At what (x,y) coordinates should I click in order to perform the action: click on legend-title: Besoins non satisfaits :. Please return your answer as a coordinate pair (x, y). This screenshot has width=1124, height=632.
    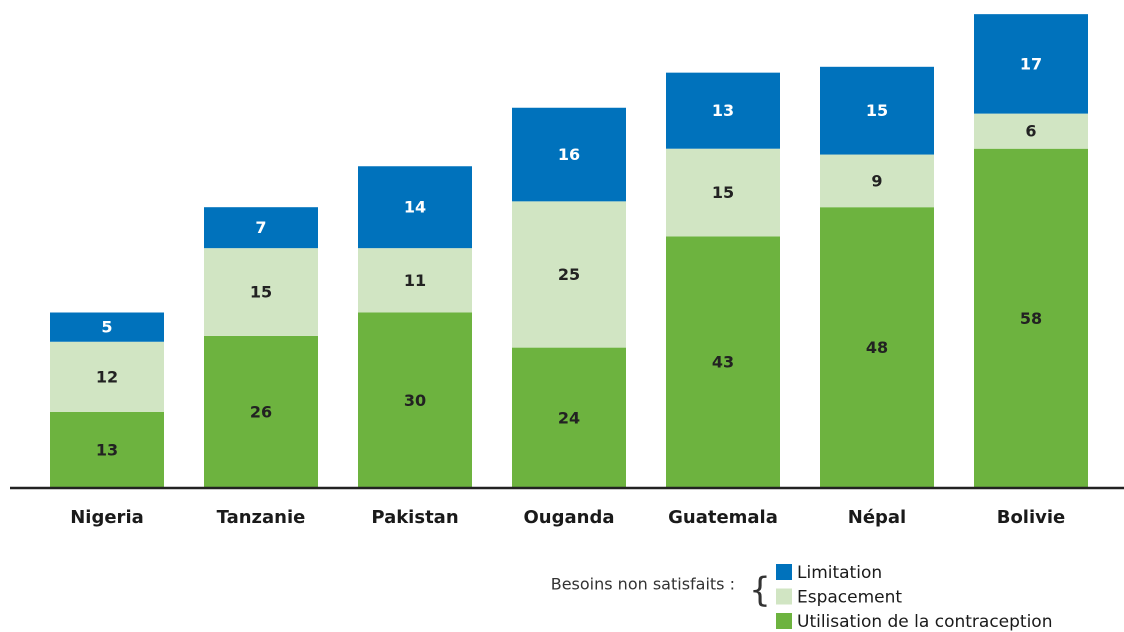
    Looking at the image, I should click on (643, 584).